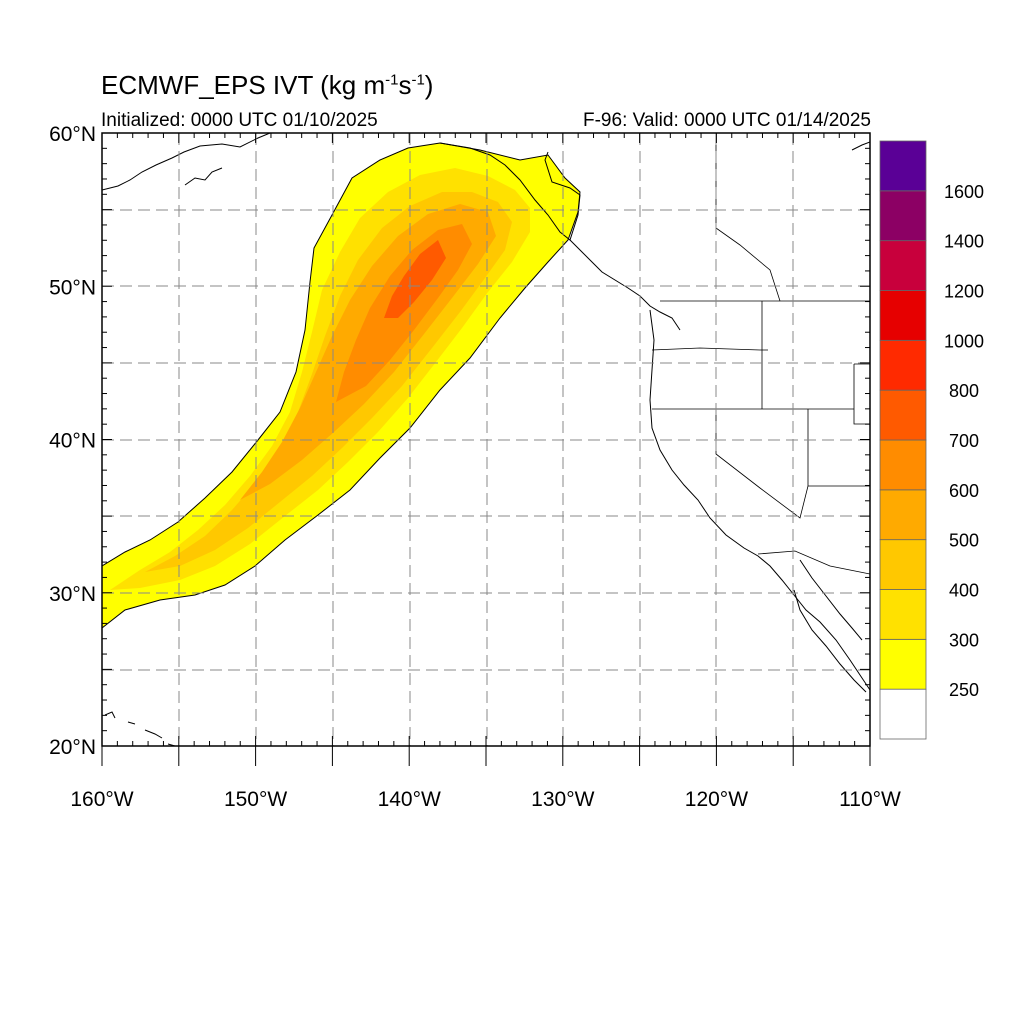 This screenshot has width=1024, height=1024. What do you see at coordinates (140, 728) in the screenshot?
I see `coastline-hawaii` at bounding box center [140, 728].